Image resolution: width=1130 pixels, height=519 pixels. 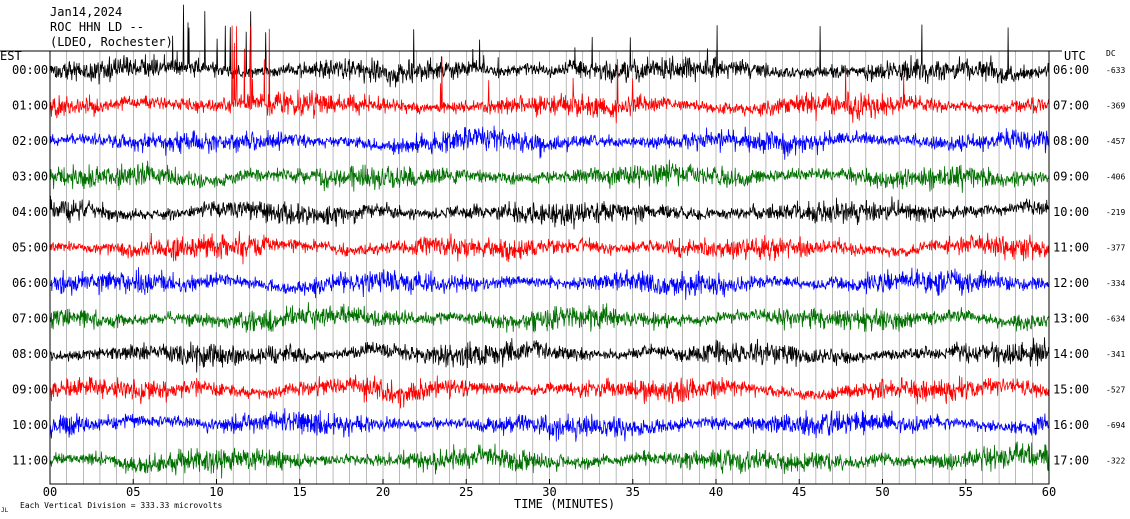 I want to click on dc-offset-value: -634, so click(x=1115, y=319).